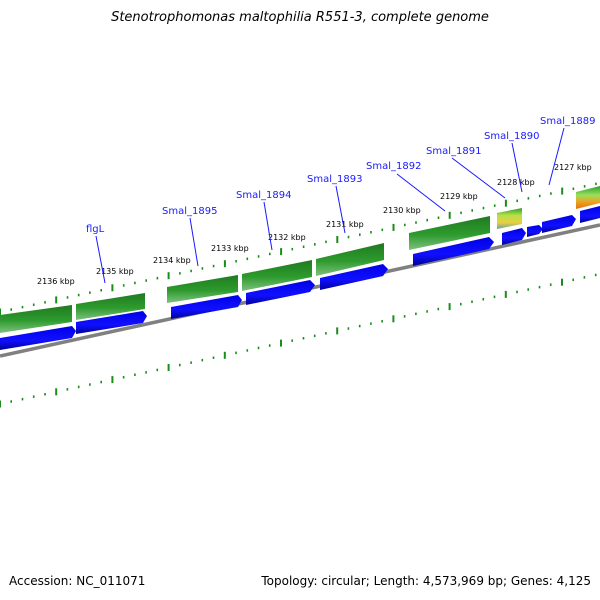 The width and height of the screenshot is (600, 600). I want to click on tick-label: 2129 kbp, so click(459, 196).